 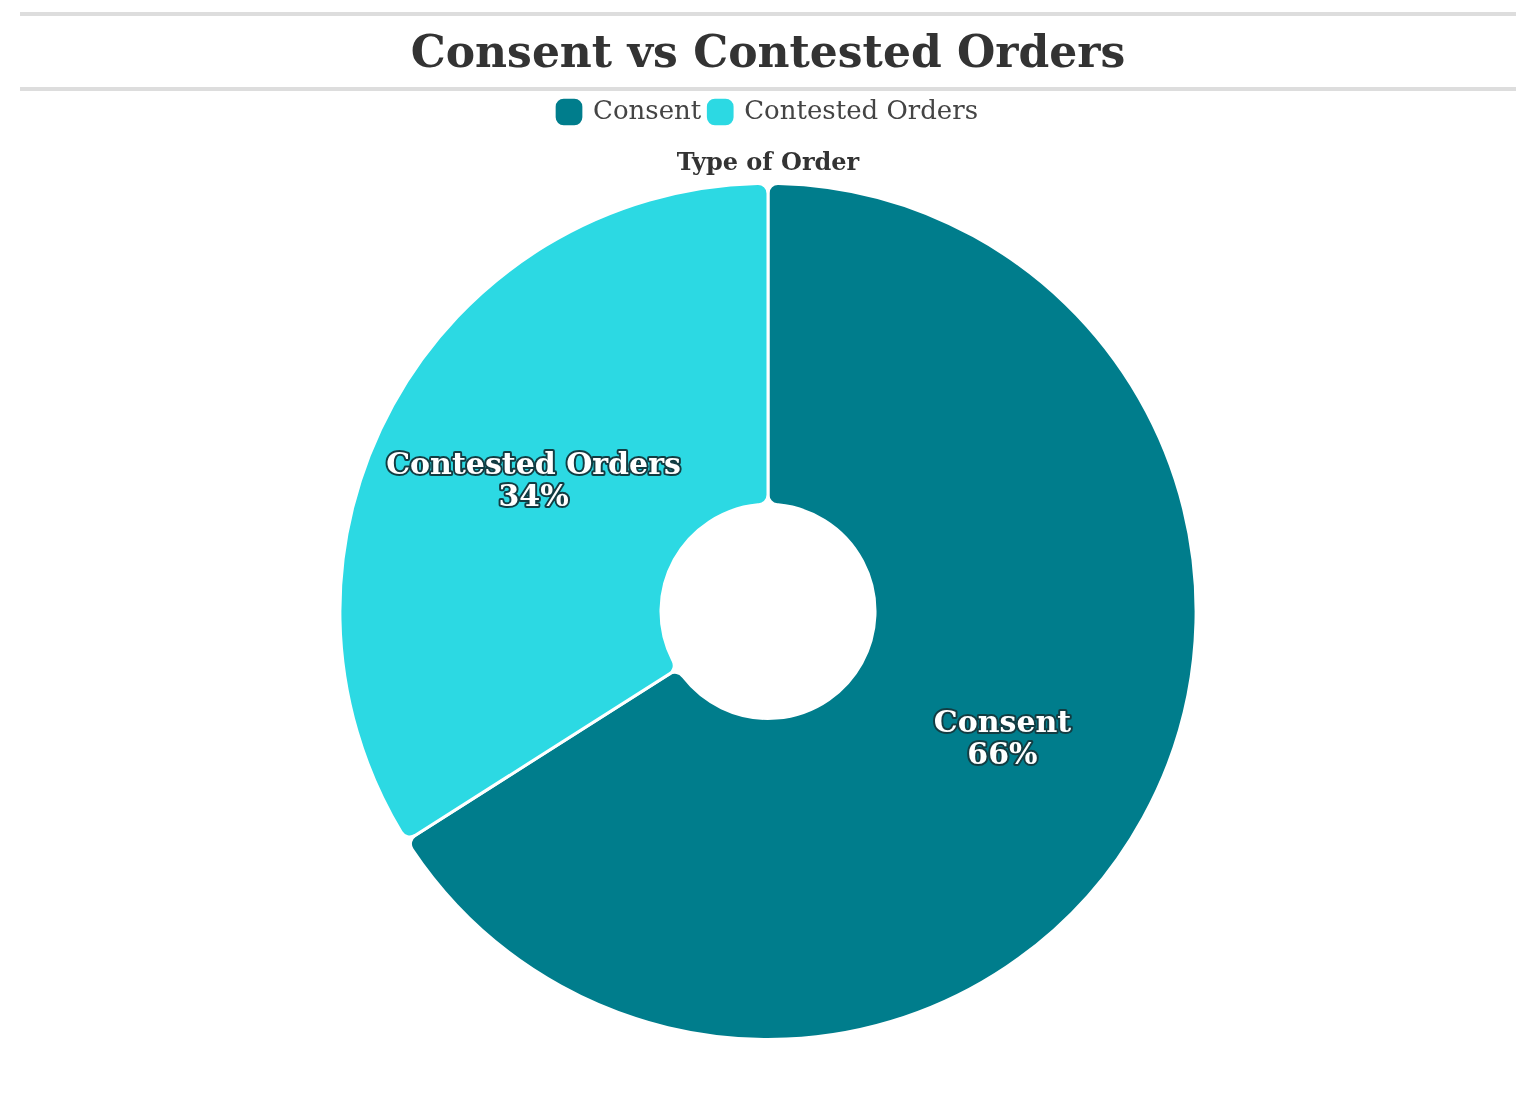 What do you see at coordinates (647, 109) in the screenshot?
I see `legend-label: Consent` at bounding box center [647, 109].